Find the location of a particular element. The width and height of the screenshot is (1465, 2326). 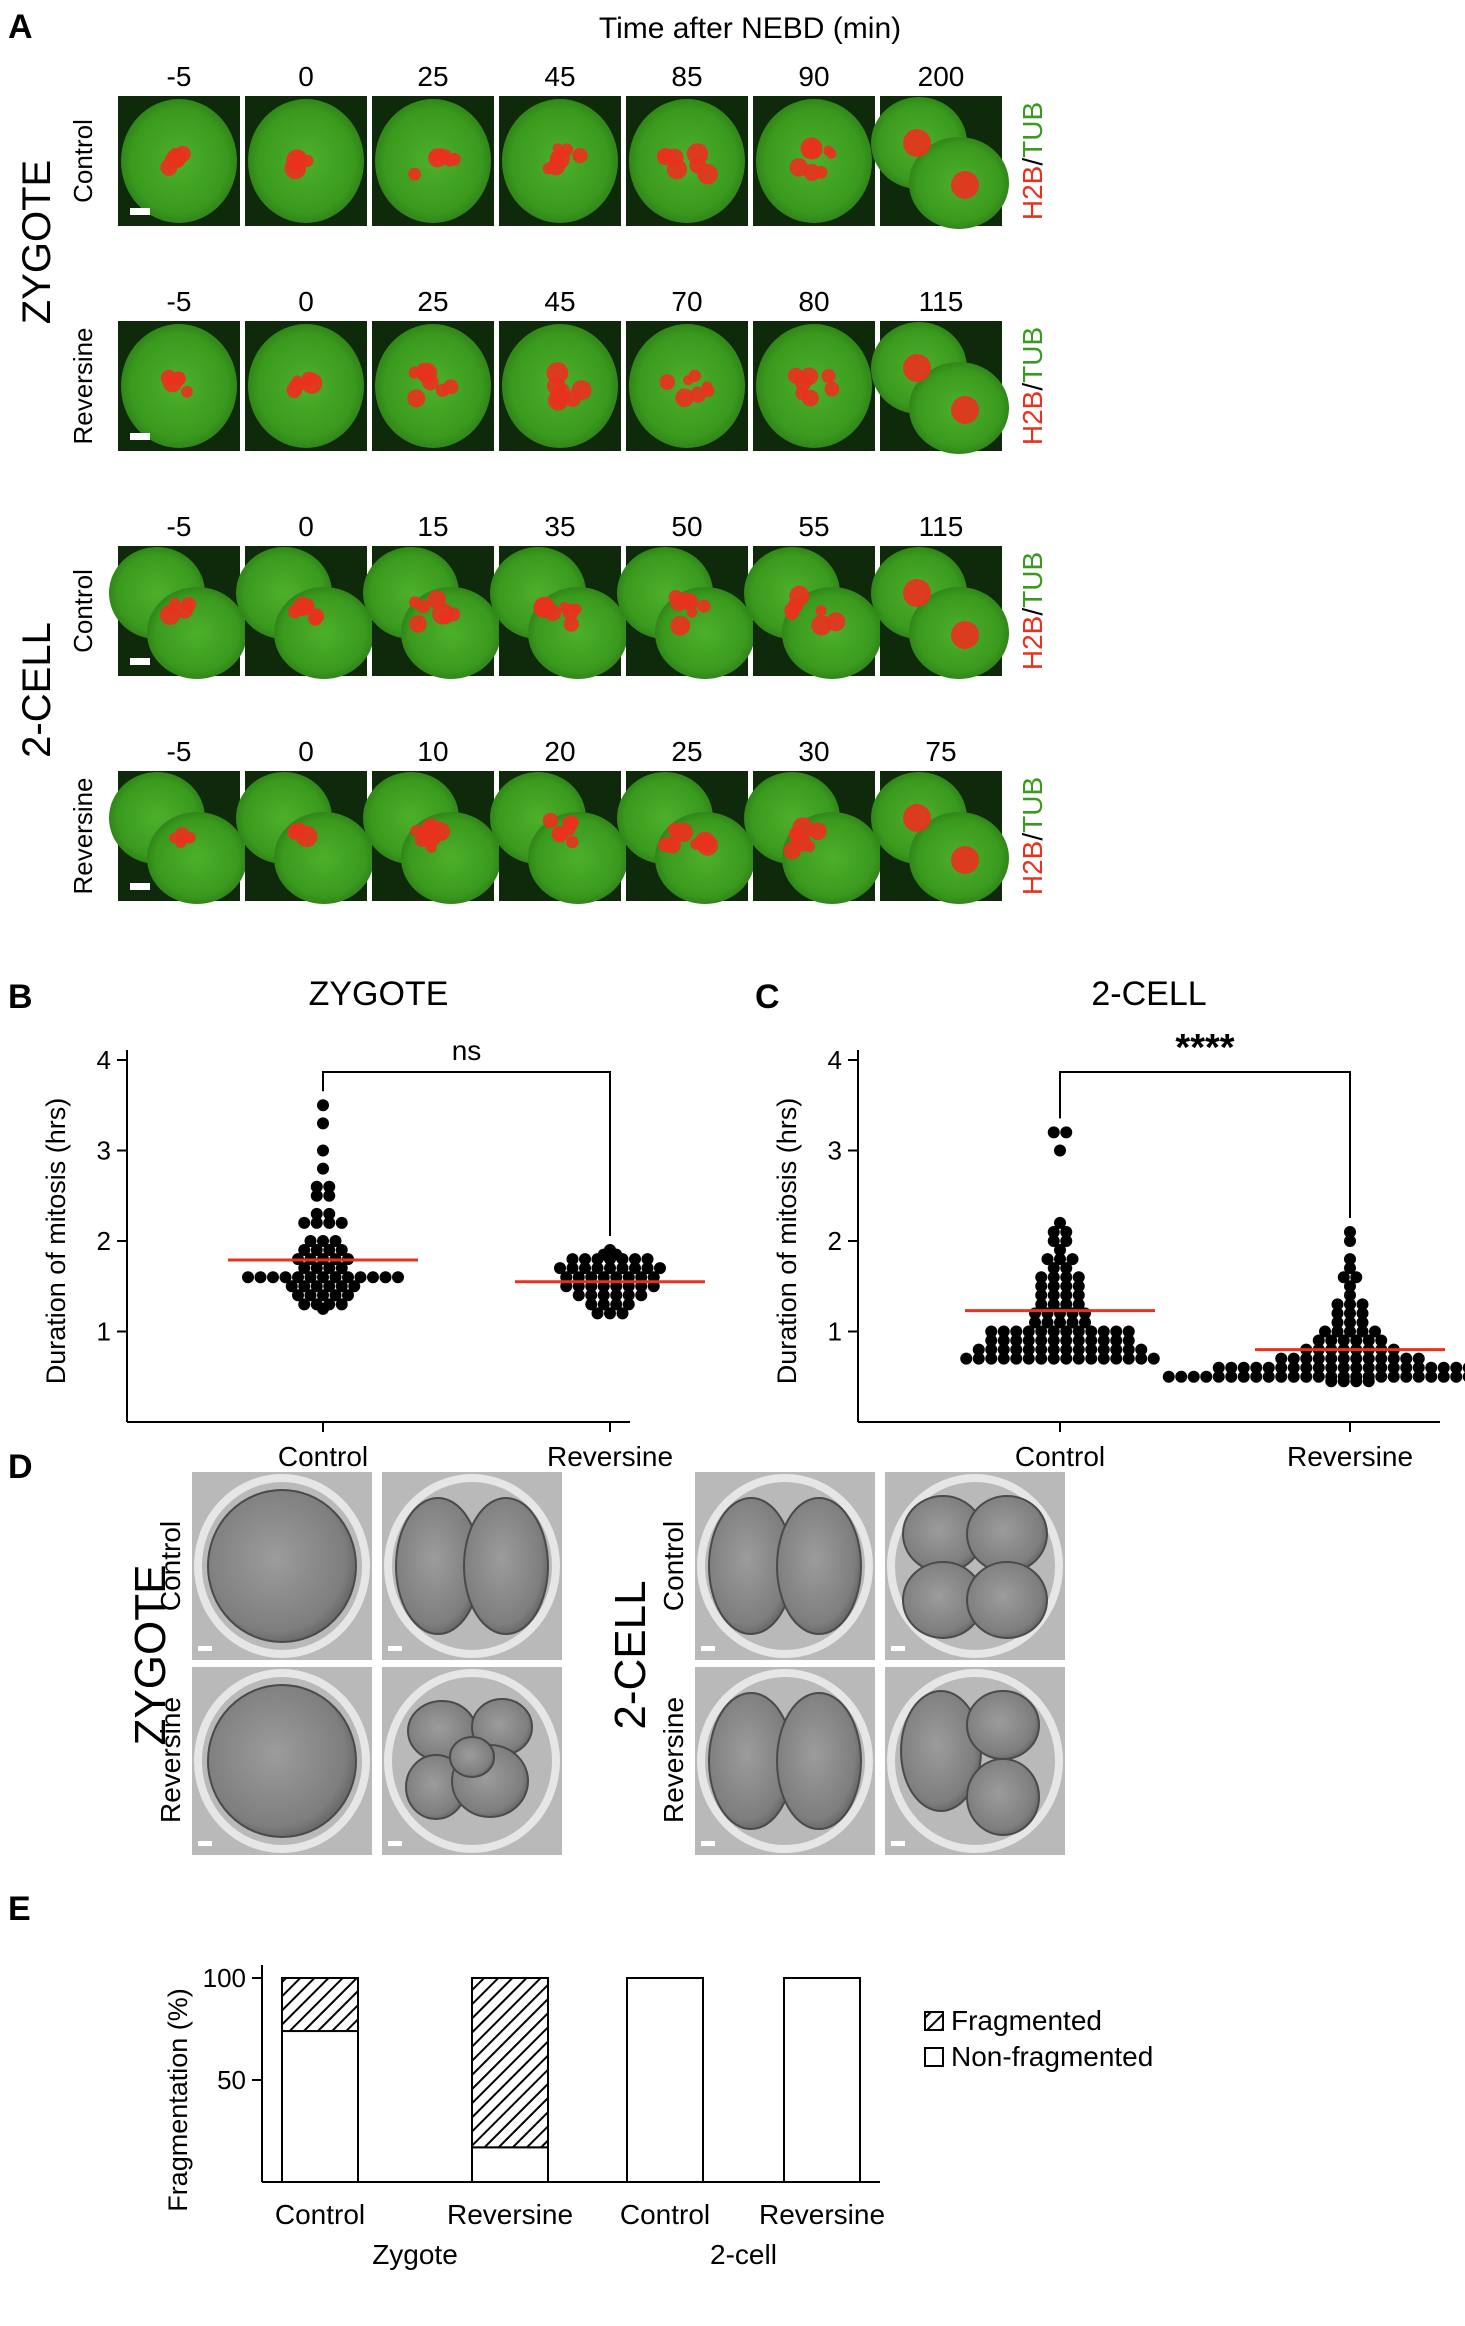

time-label: 35 is located at coordinates (559, 526).